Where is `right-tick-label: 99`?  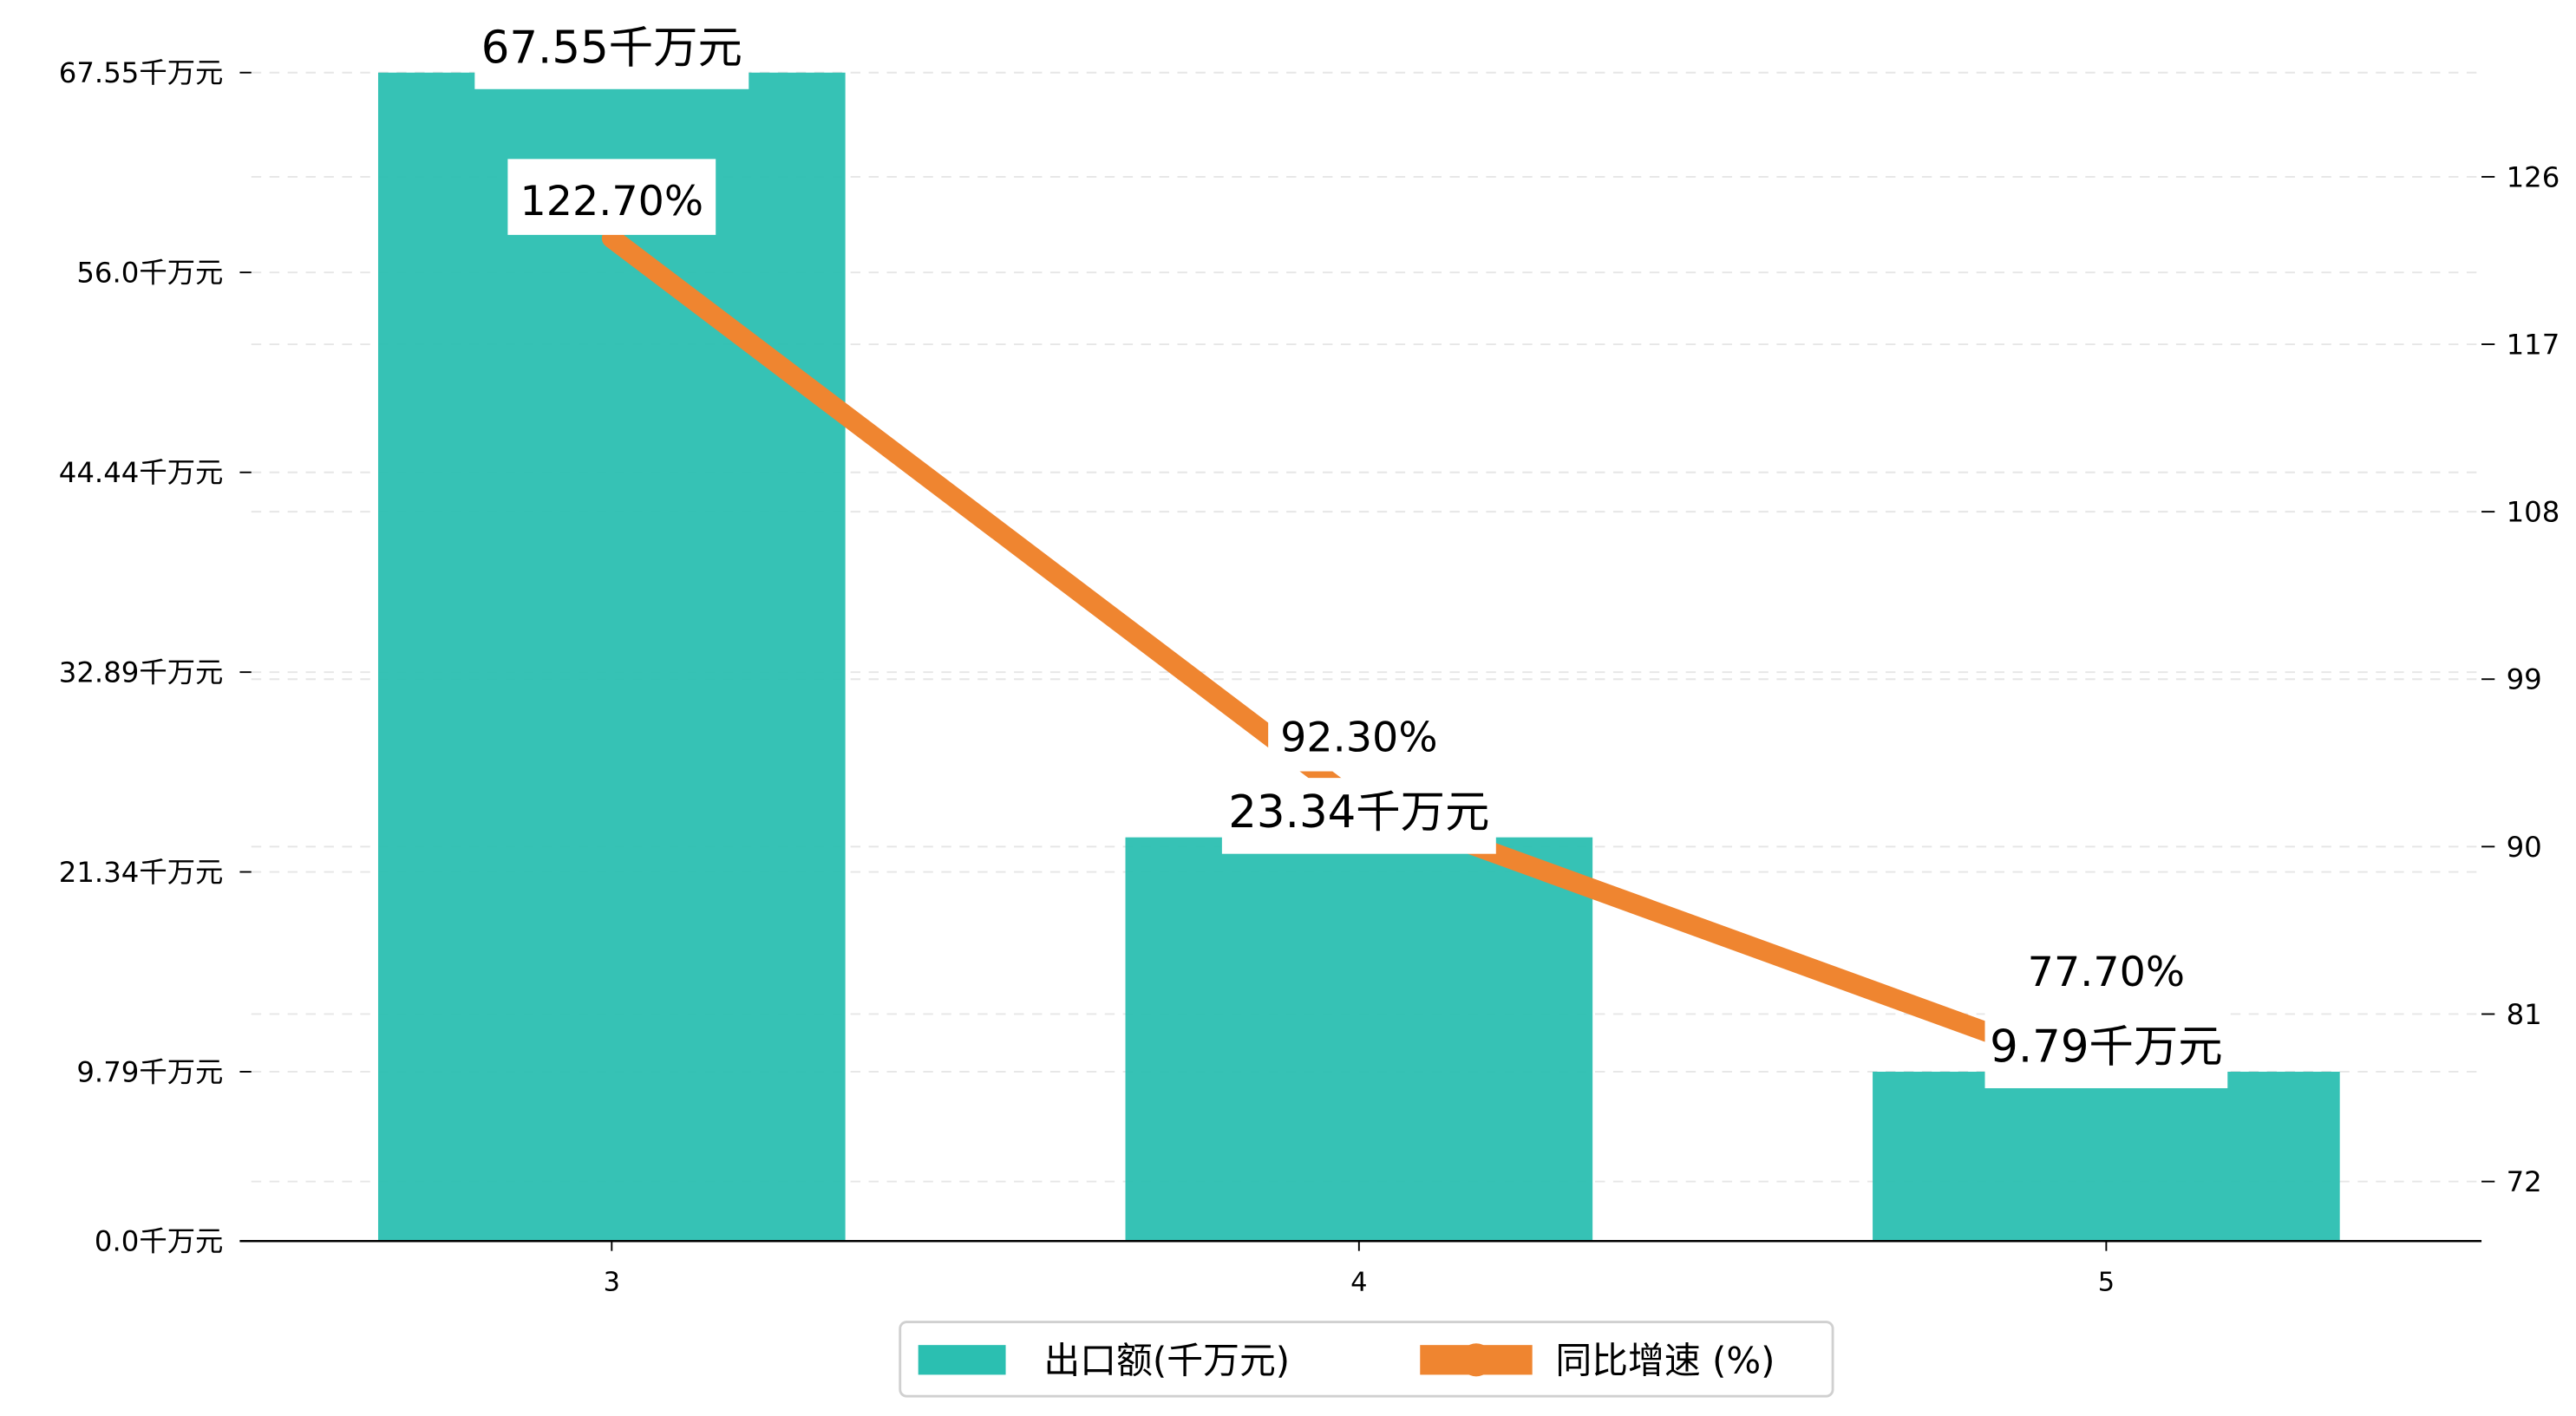
right-tick-label: 99 is located at coordinates (2524, 680).